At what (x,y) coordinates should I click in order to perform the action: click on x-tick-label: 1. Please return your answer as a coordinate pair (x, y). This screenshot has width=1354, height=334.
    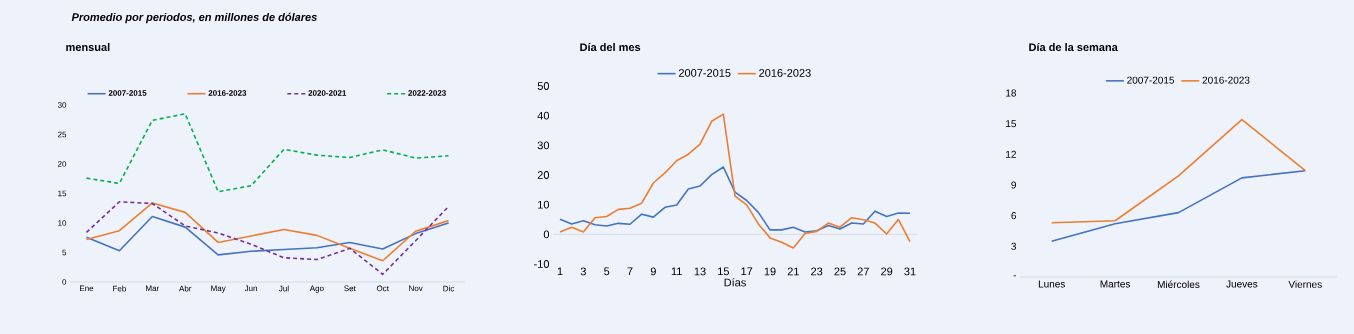
    Looking at the image, I should click on (560, 271).